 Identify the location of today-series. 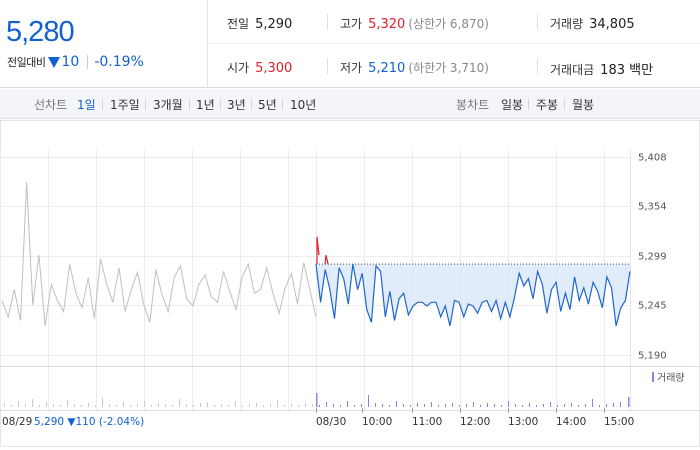
(473, 281).